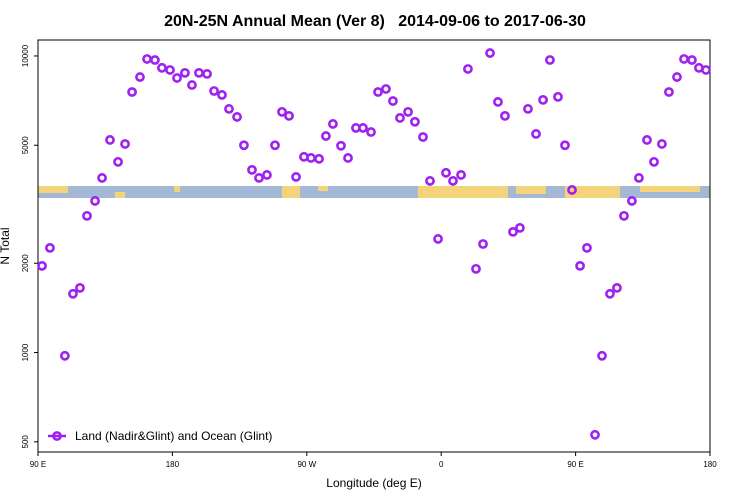 Image resolution: width=750 pixels, height=500 pixels. Describe the element at coordinates (25, 442) in the screenshot. I see `y-tick-label: 500` at that location.